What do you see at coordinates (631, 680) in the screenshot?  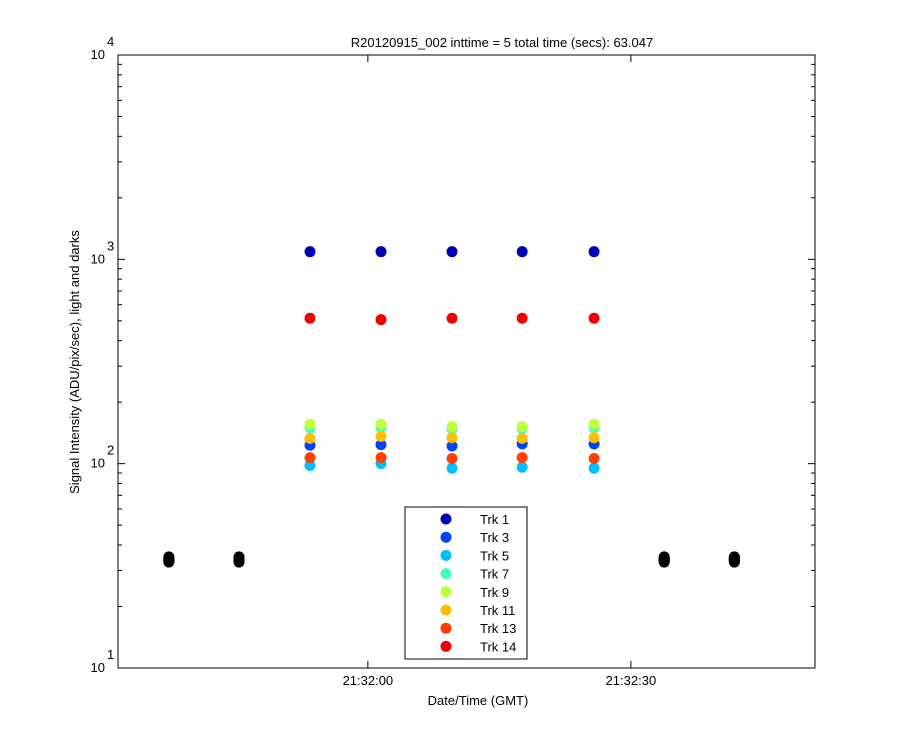 I see `x-tick-label: 21:32:30` at bounding box center [631, 680].